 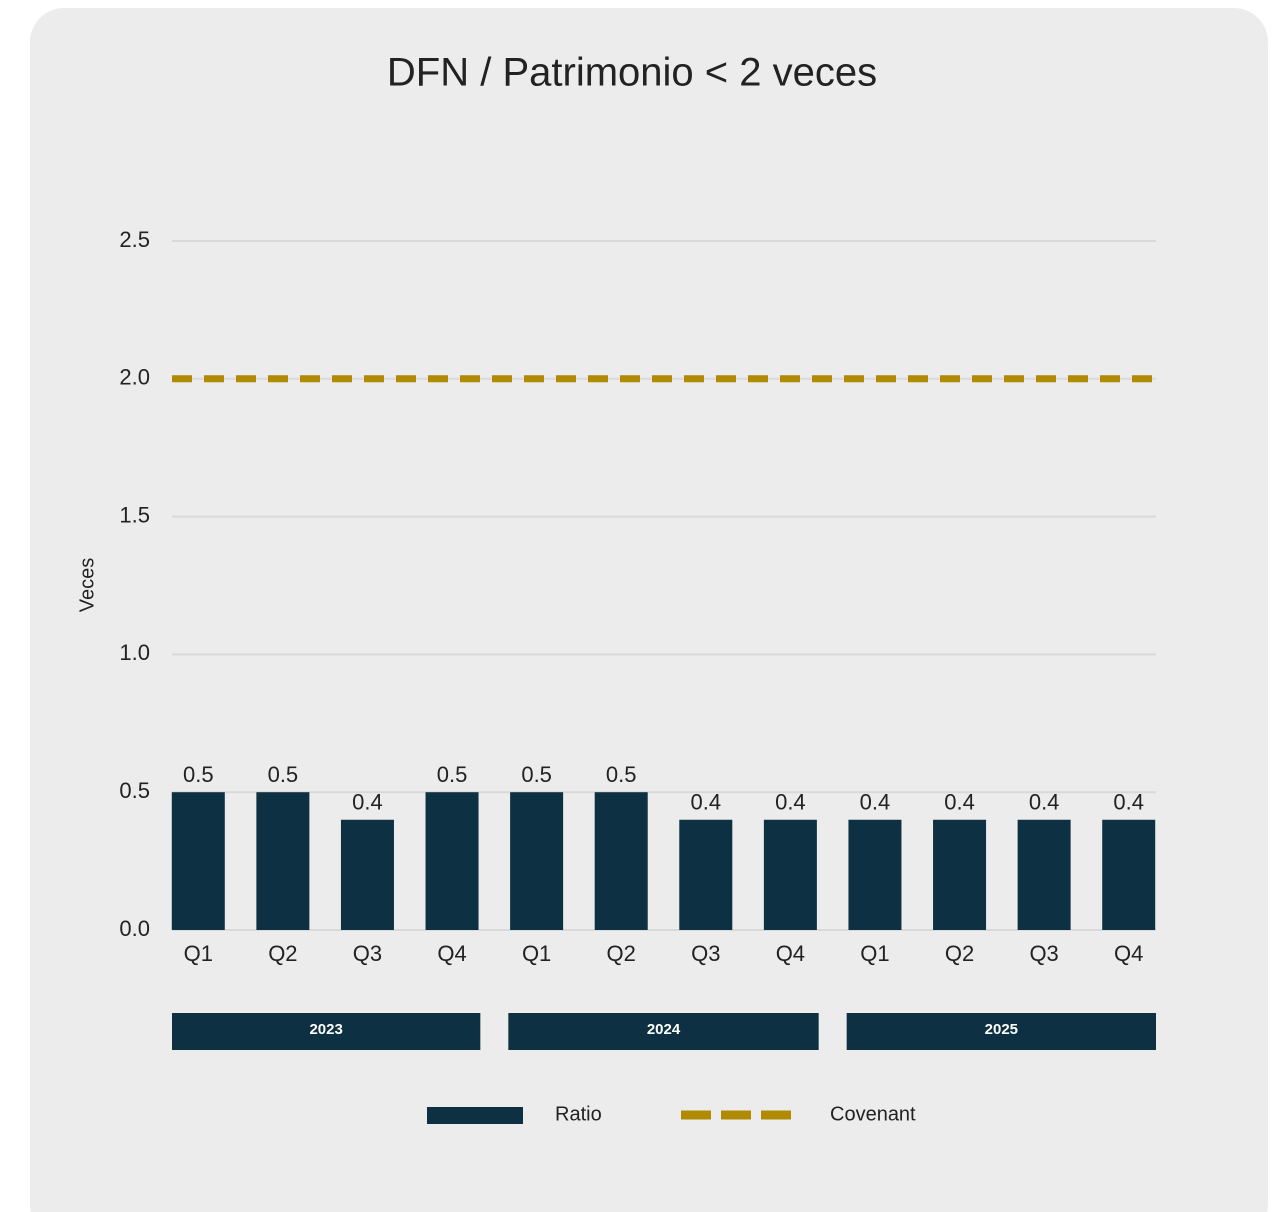 I want to click on year-label: 2024, so click(x=664, y=1029).